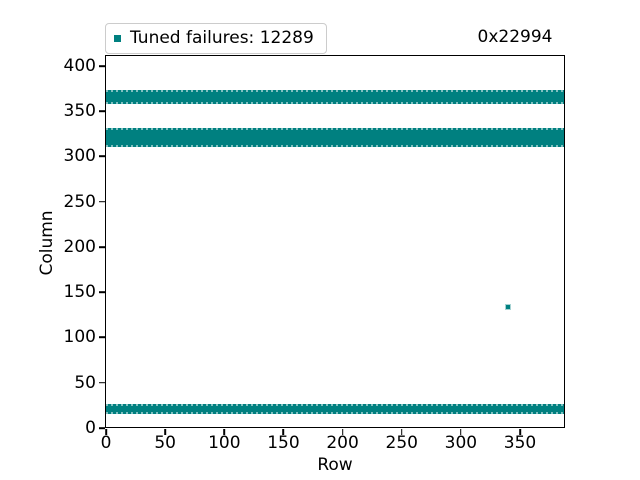 Image resolution: width=640 pixels, height=480 pixels. Describe the element at coordinates (79, 337) in the screenshot. I see `y-tick-label: 100` at that location.